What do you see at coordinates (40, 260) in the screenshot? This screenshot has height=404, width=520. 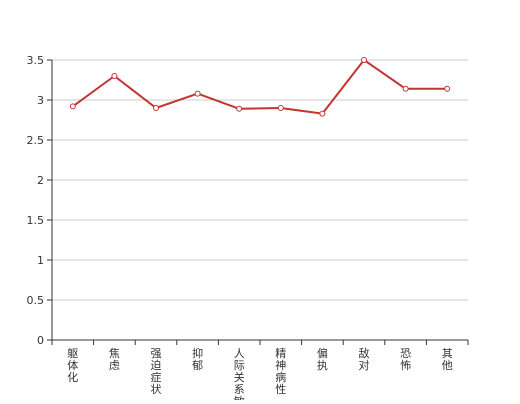 I see `y-tick-label: 1` at bounding box center [40, 260].